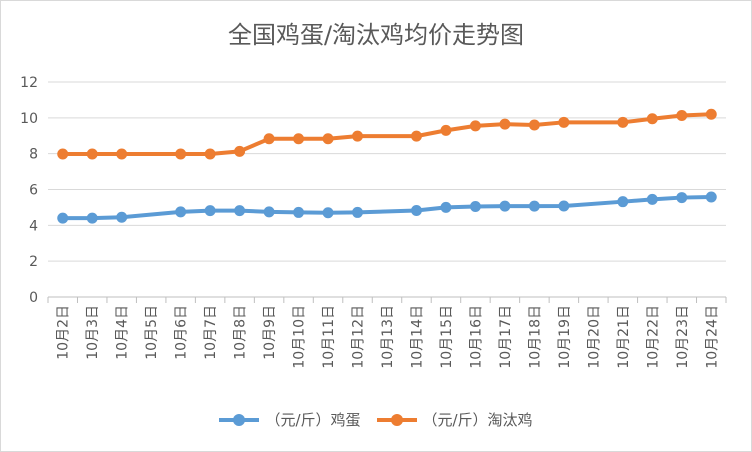  What do you see at coordinates (64, 332) in the screenshot?
I see `x-tick-label: 10月2日` at bounding box center [64, 332].